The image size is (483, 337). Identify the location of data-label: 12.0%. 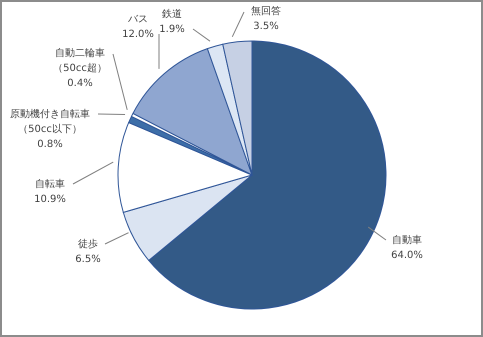
(138, 34).